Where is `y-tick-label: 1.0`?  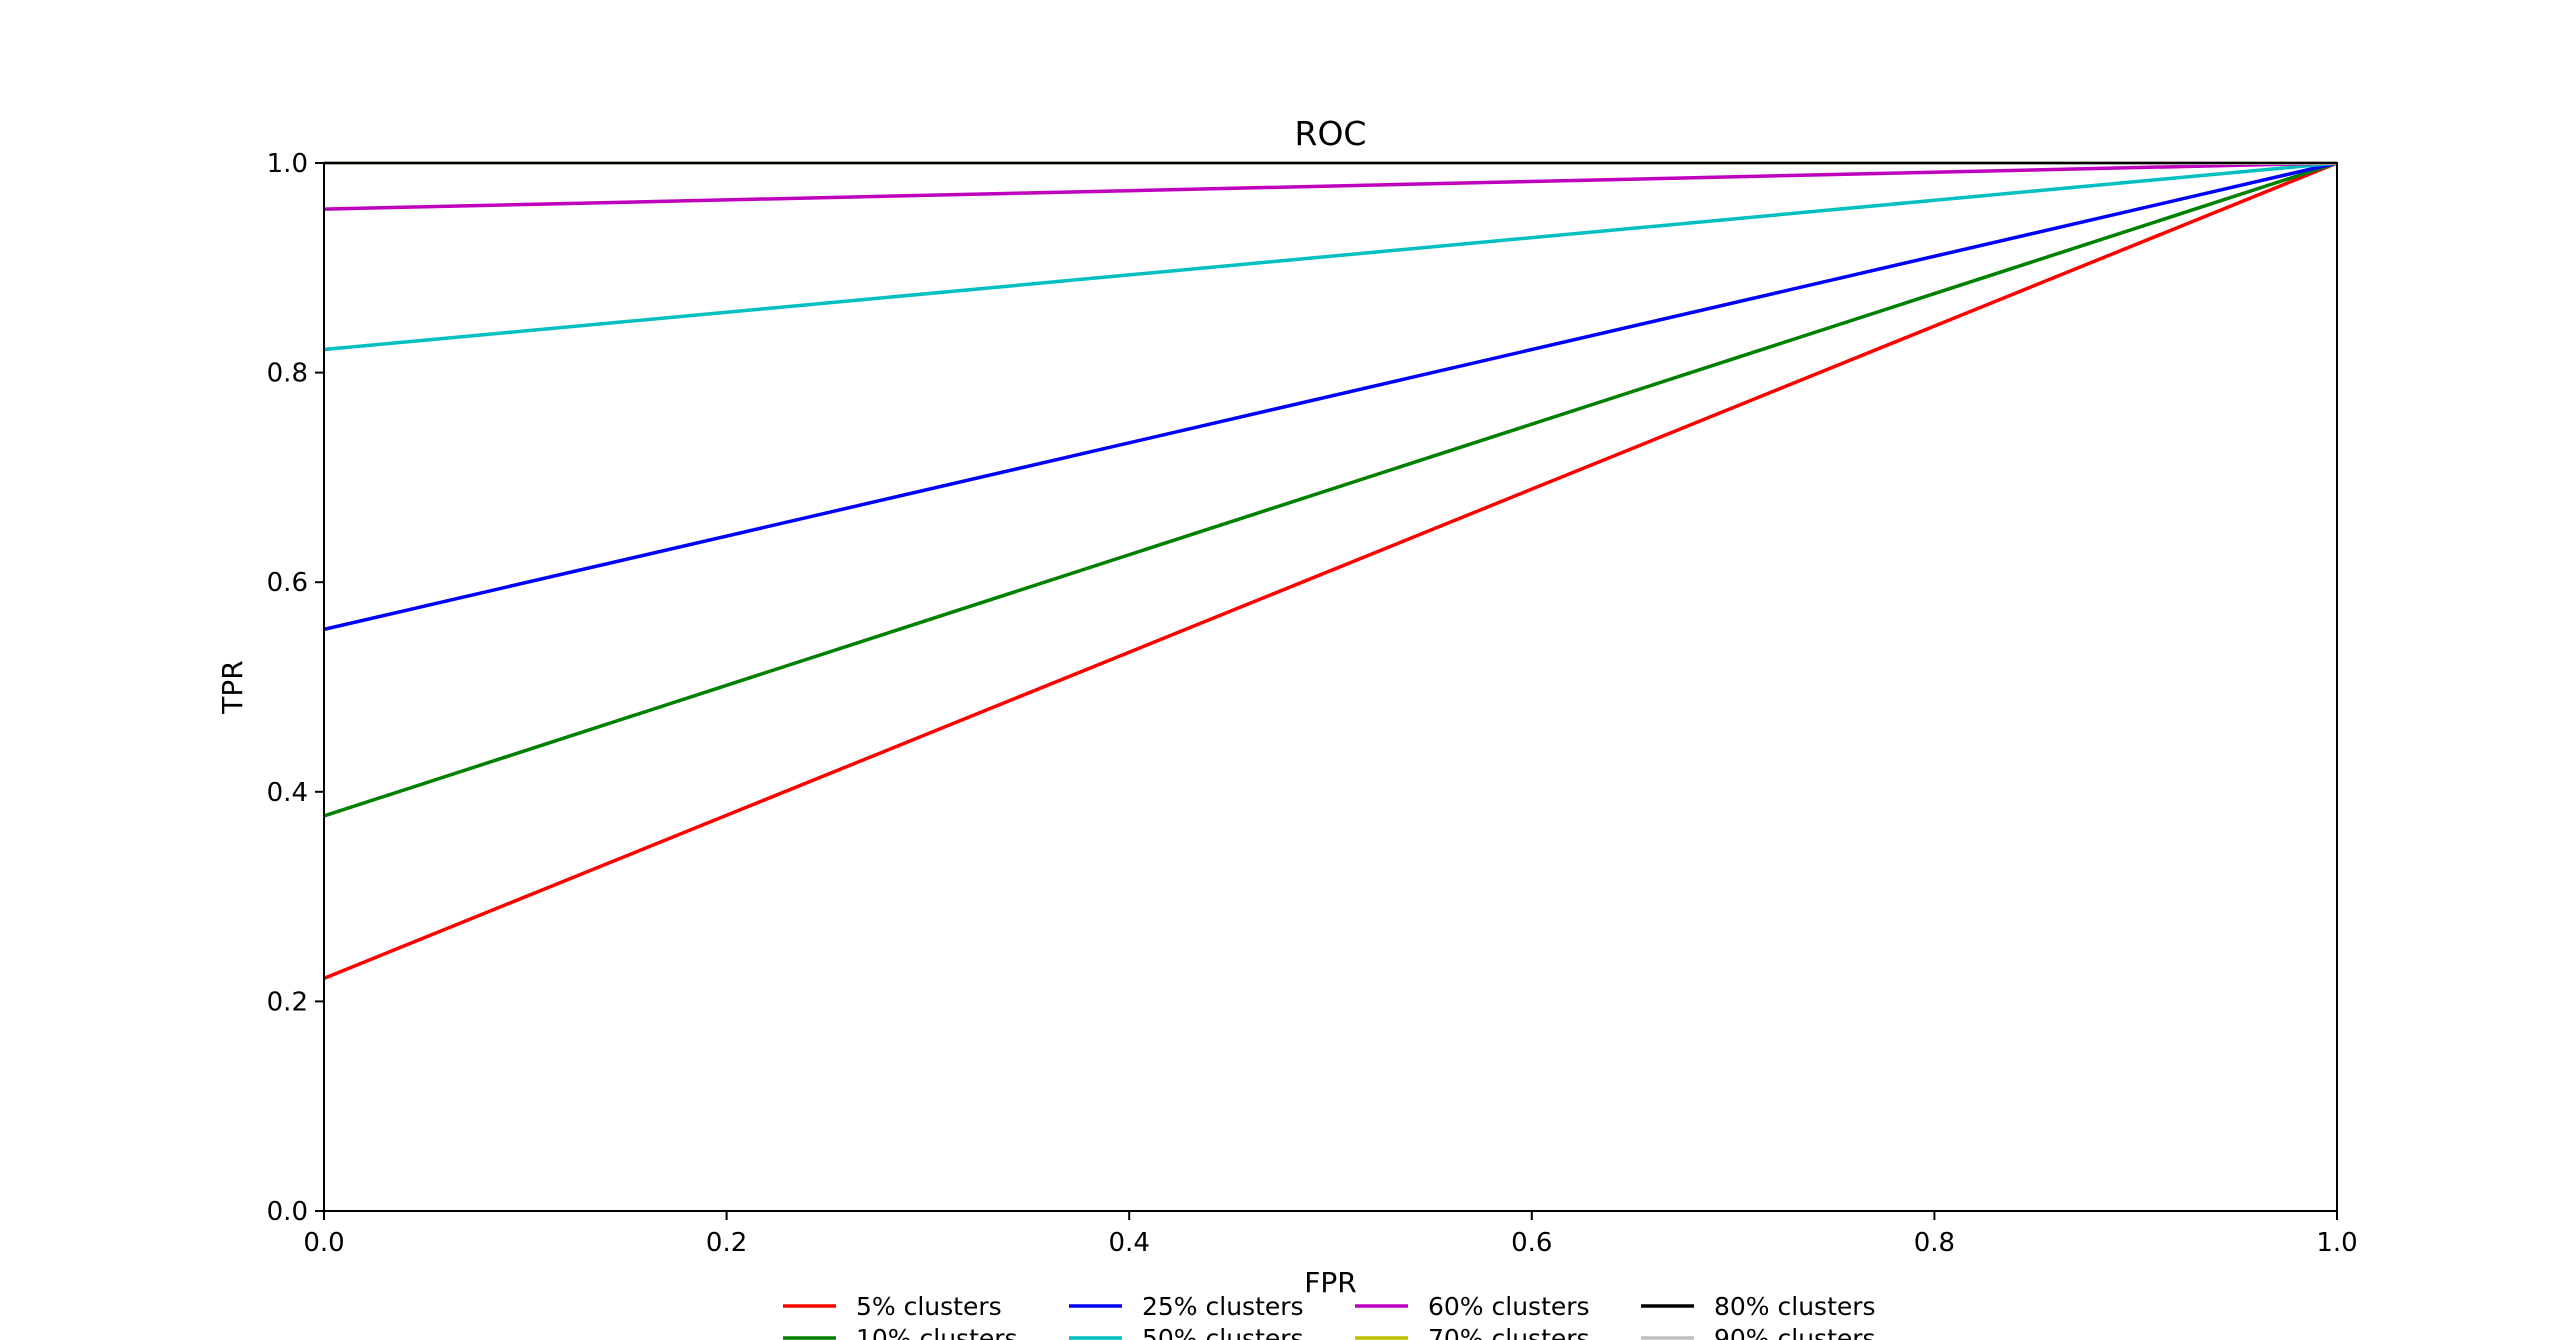 y-tick-label: 1.0 is located at coordinates (287, 164).